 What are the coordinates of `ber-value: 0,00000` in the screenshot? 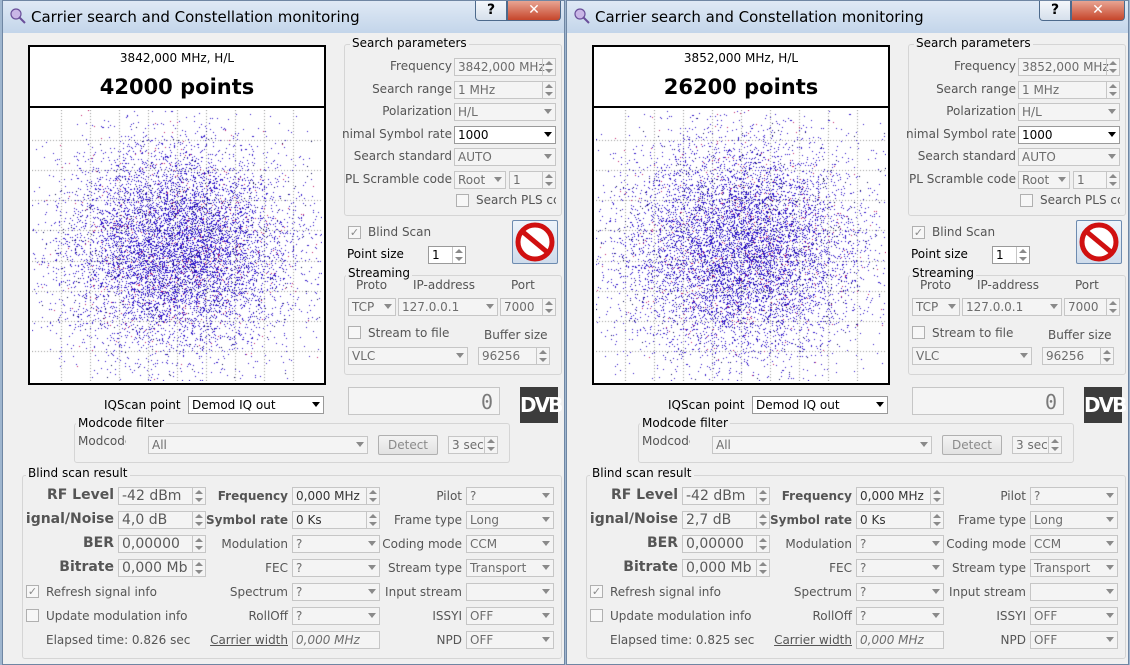 It's located at (715, 544).